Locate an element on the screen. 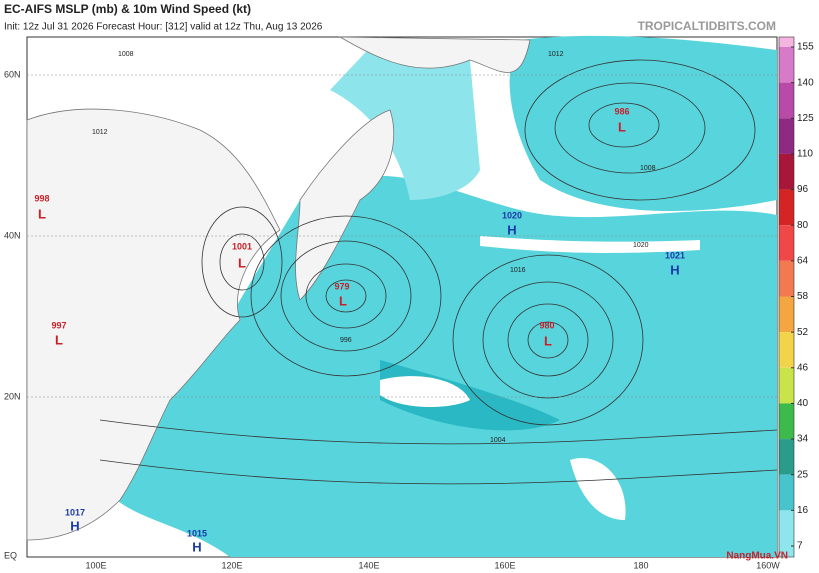  colorbar-label: 96 is located at coordinates (803, 189).